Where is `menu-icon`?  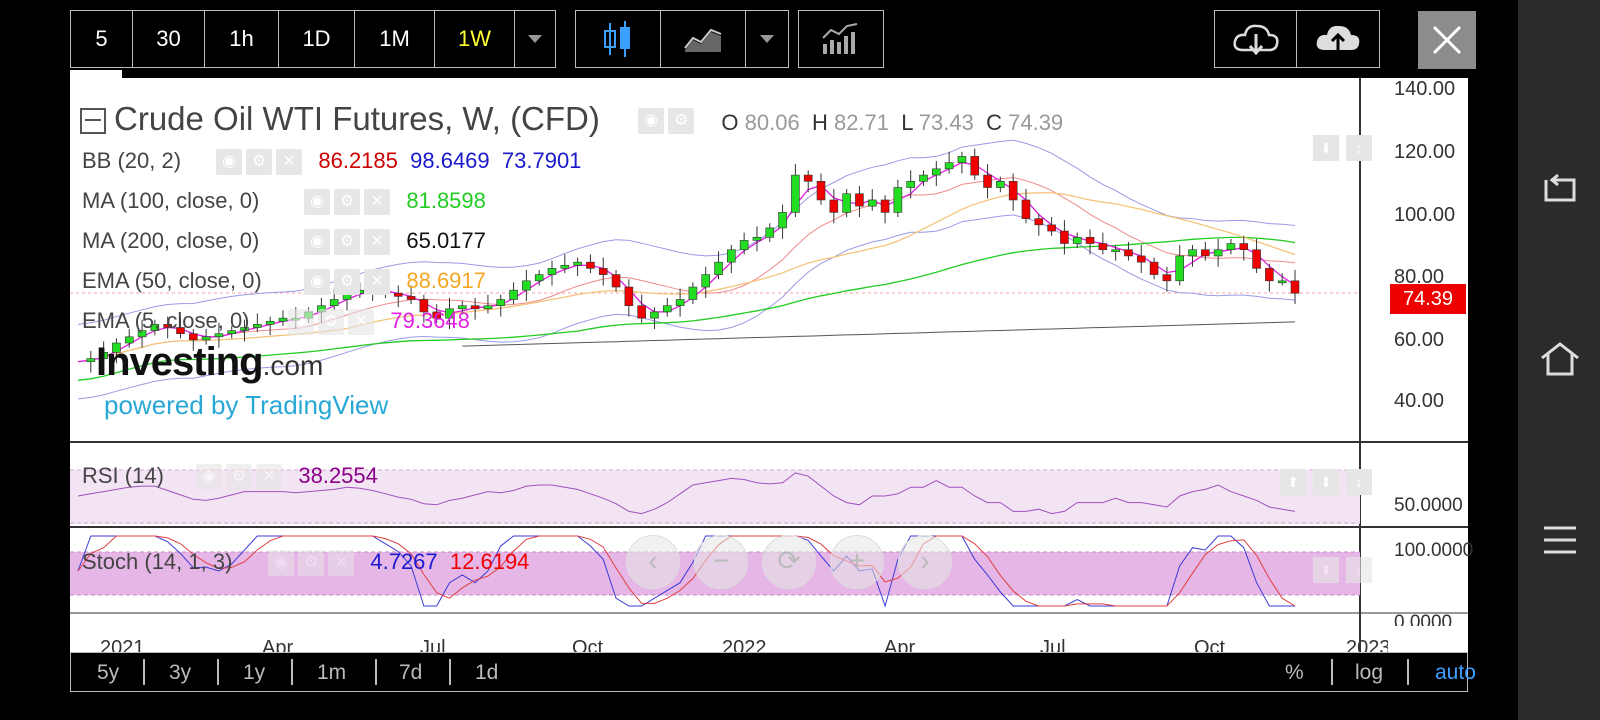
menu-icon is located at coordinates (1560, 540).